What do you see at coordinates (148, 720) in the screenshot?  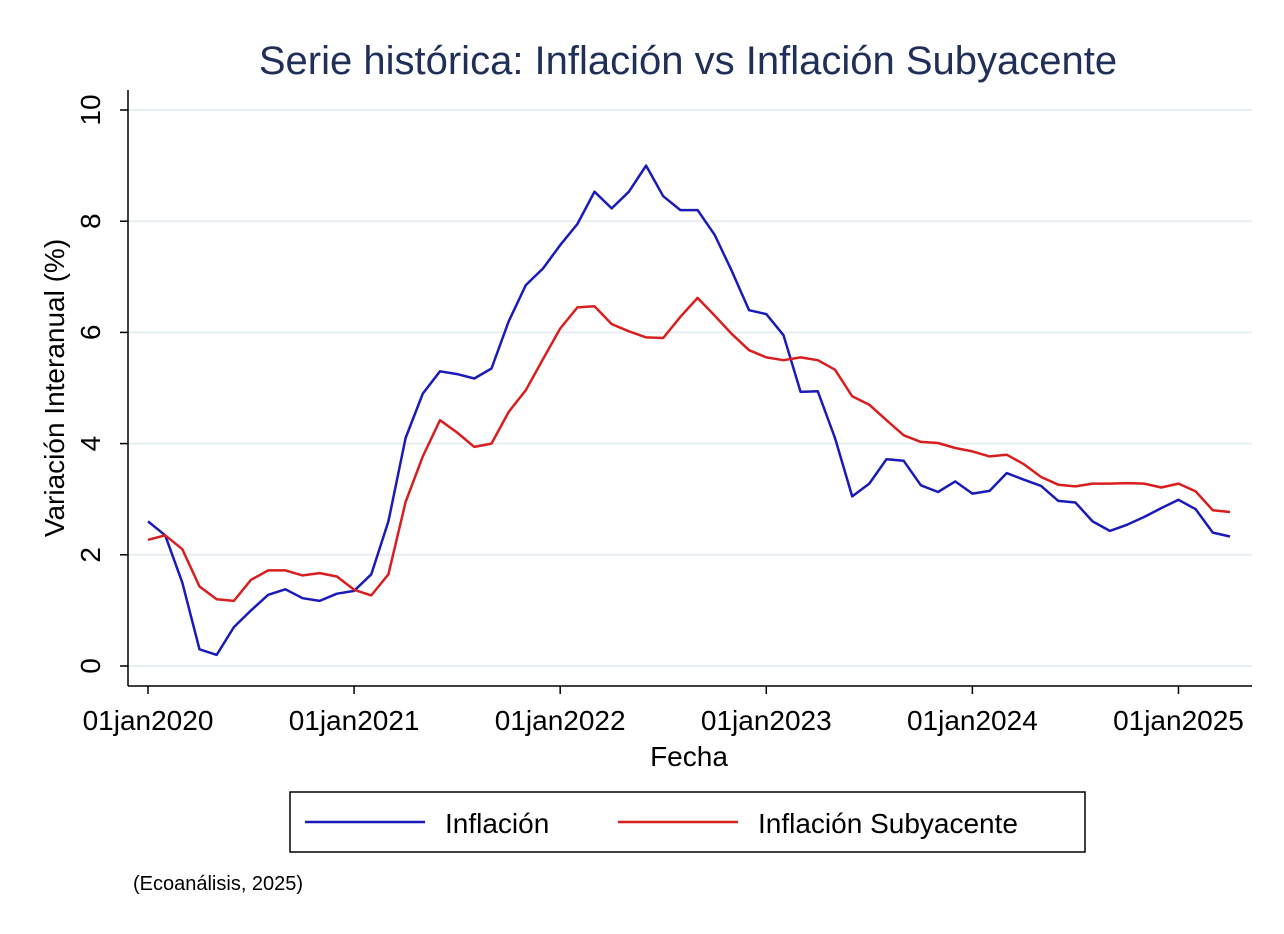 I see `x-tick-label-01jan2020: 01jan2020` at bounding box center [148, 720].